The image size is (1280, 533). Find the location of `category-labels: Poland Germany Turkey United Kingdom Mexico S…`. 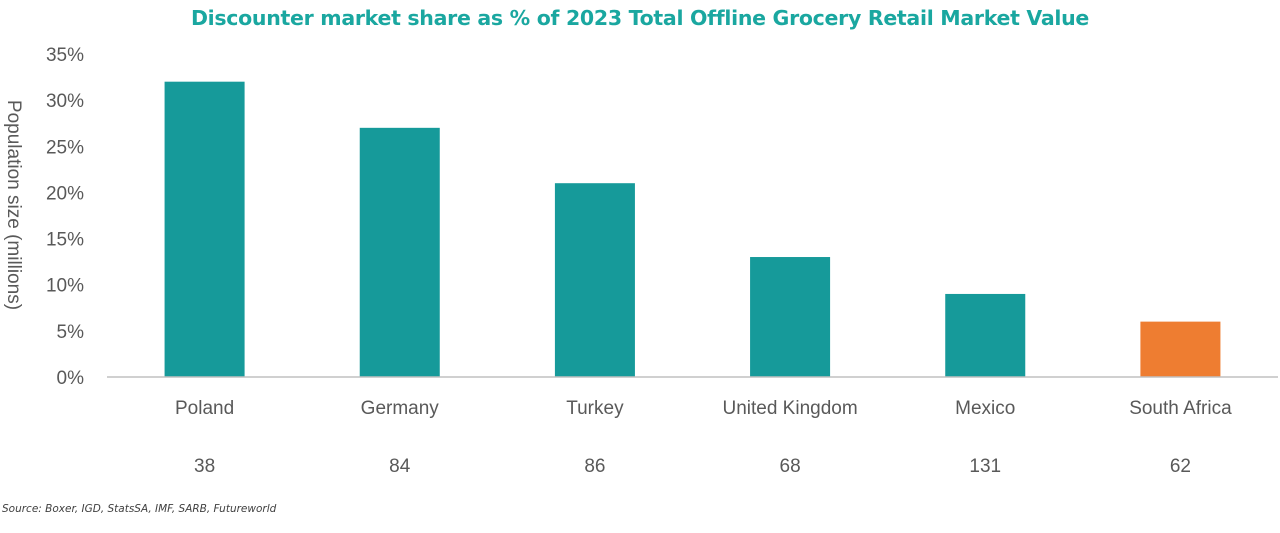

category-labels: Poland Germany Turkey United Kingdom Mexico S… is located at coordinates (703, 408).